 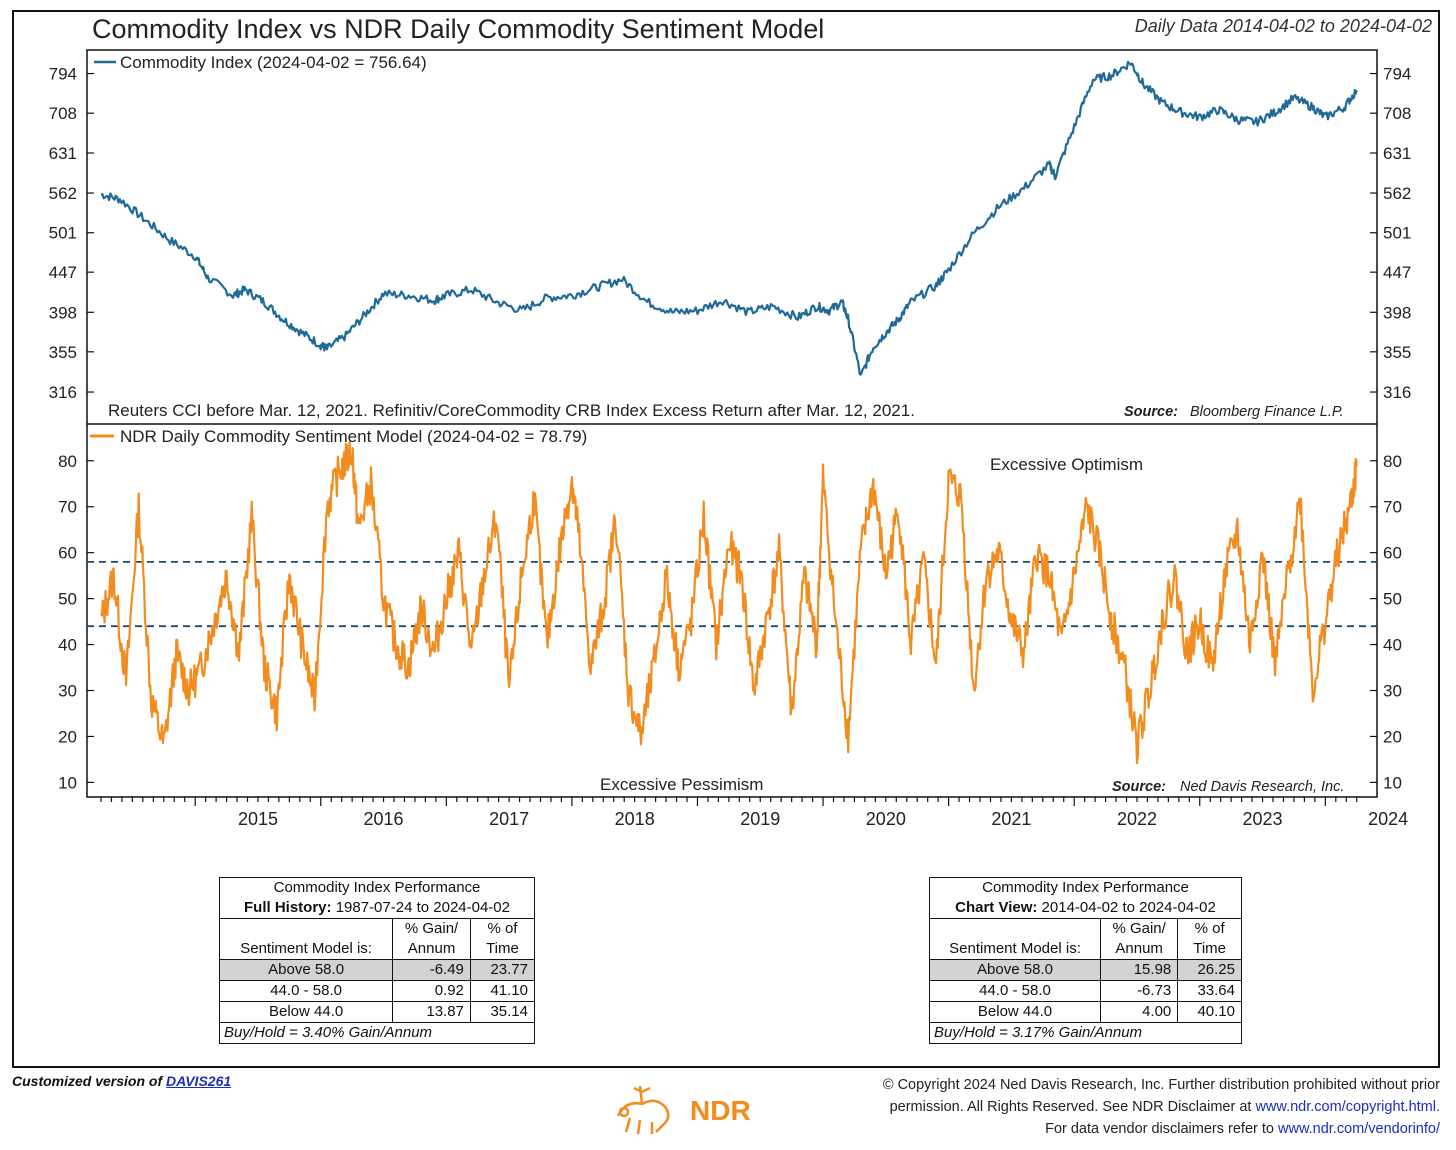 What do you see at coordinates (63, 312) in the screenshot?
I see `y-tick-label-left: 398` at bounding box center [63, 312].